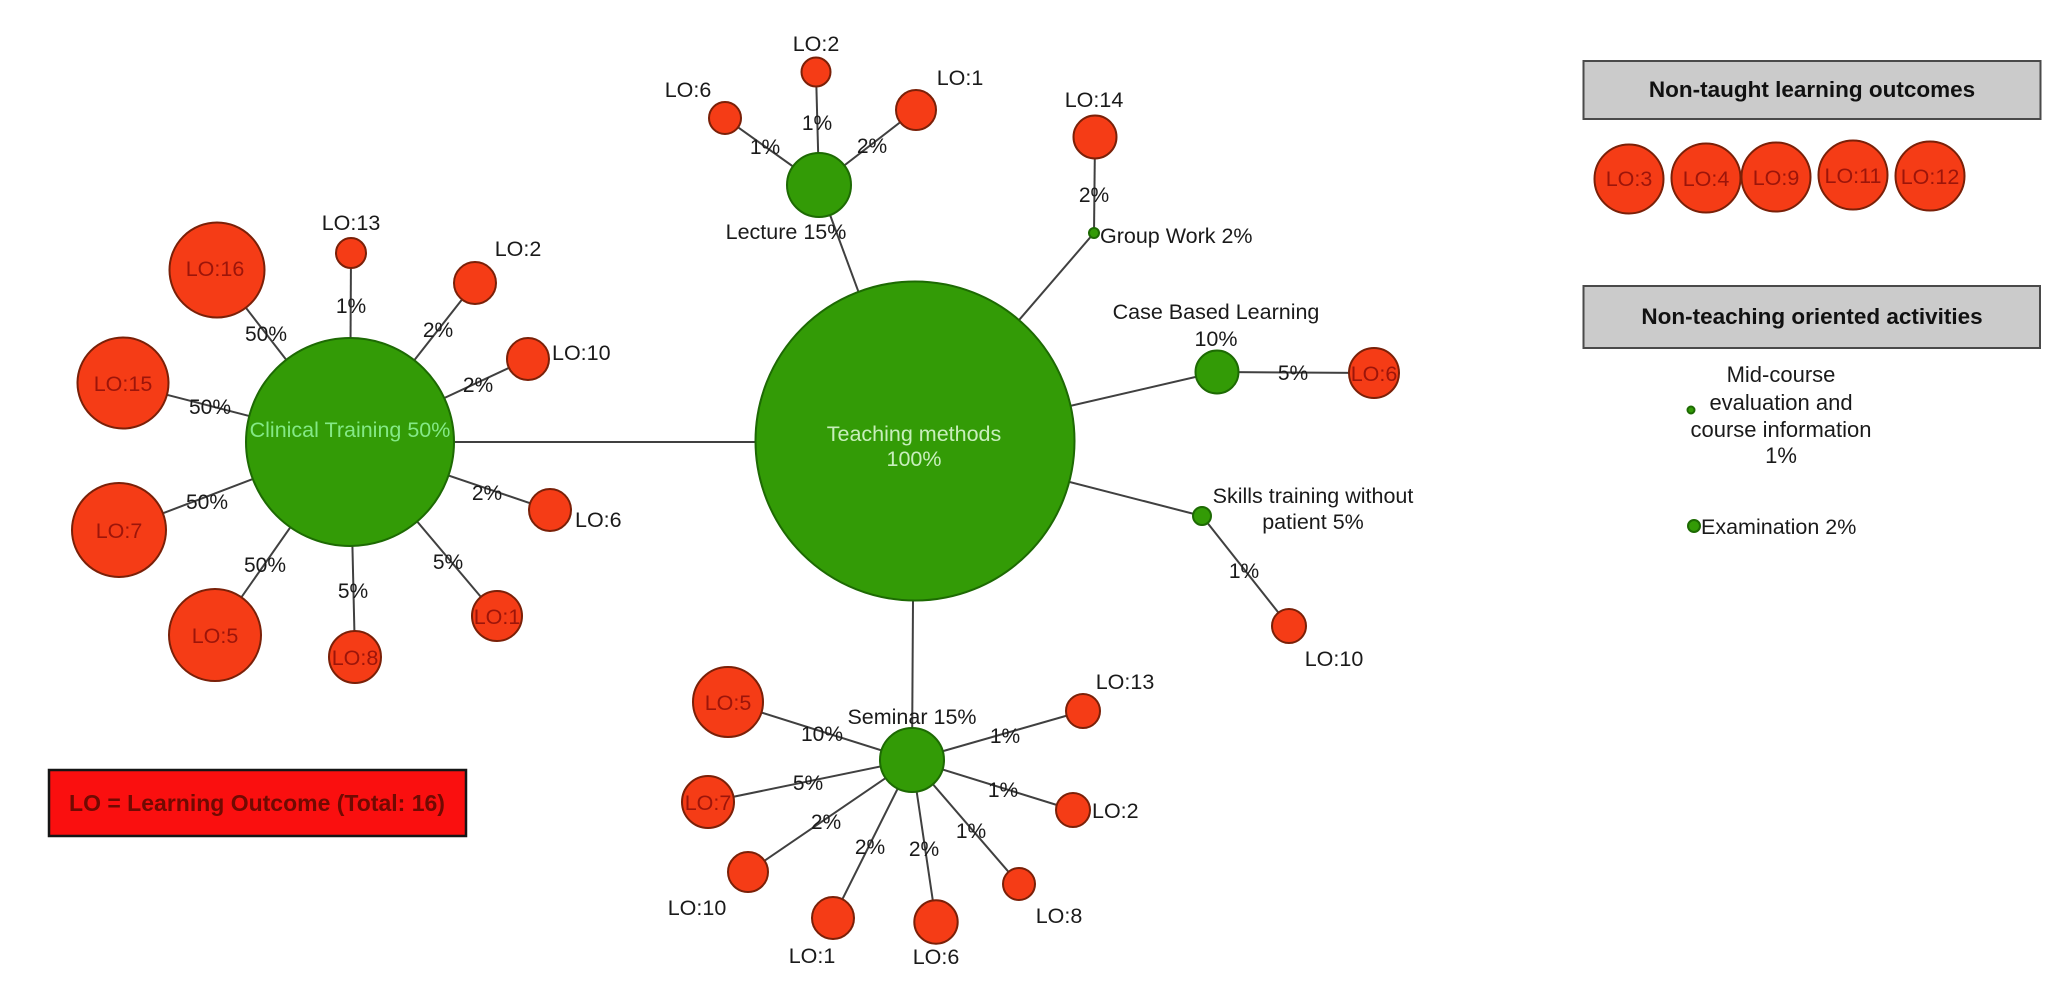 This screenshot has width=2059, height=1001. What do you see at coordinates (914, 434) in the screenshot?
I see `svg-text: Teaching methods` at bounding box center [914, 434].